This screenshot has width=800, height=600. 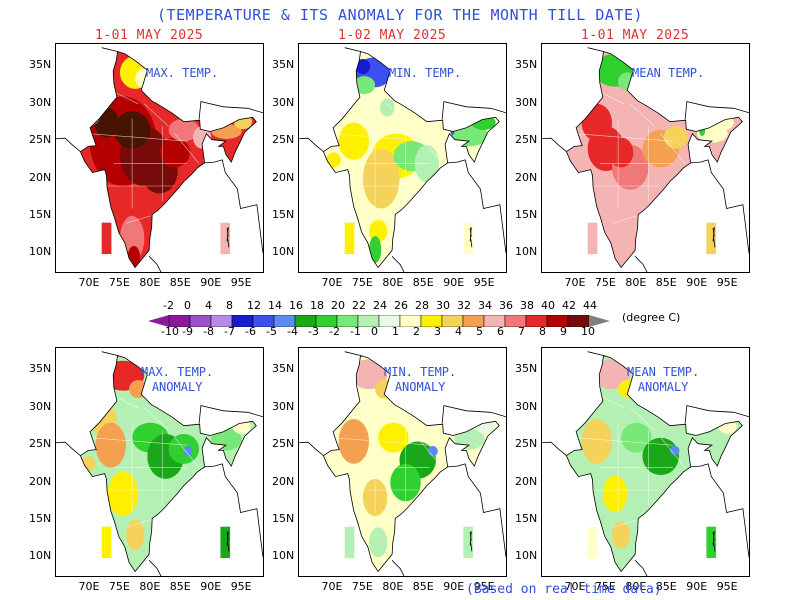 What do you see at coordinates (645, 158) in the screenshot?
I see `map-panel-mean: MEAN TEMP.` at bounding box center [645, 158].